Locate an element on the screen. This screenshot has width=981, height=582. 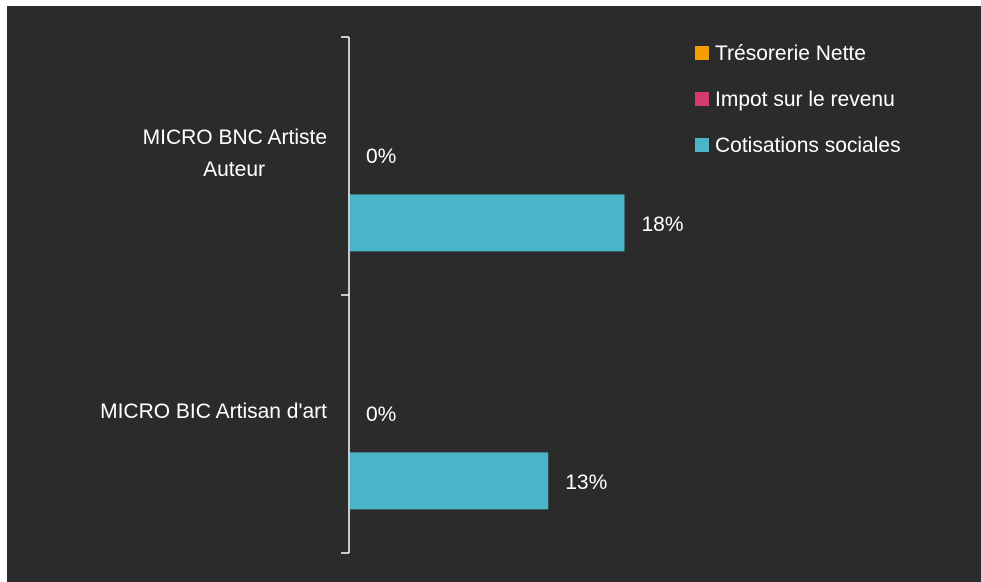
category-label: MICRO BIC Artisan d'art is located at coordinates (213, 411).